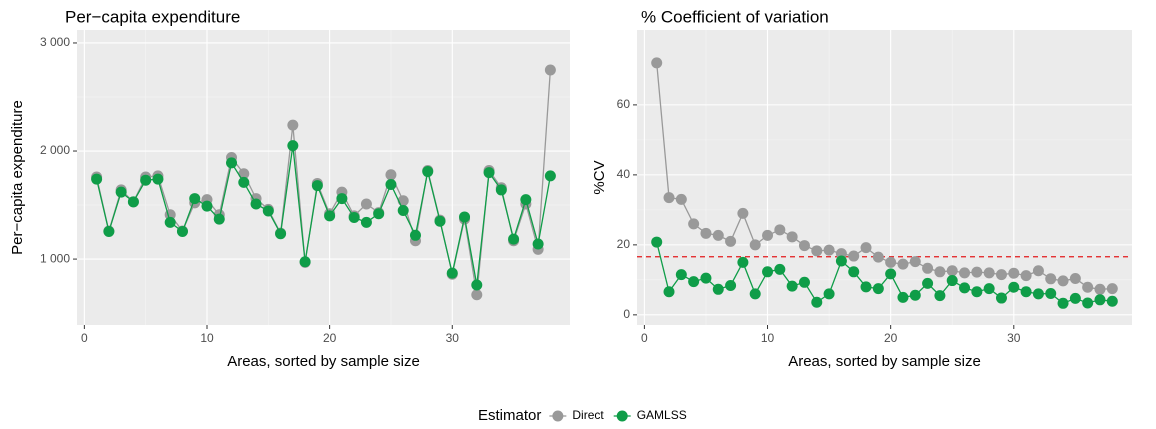 The image size is (1156, 429). I want to click on legend-label: GAMLSS, so click(662, 415).